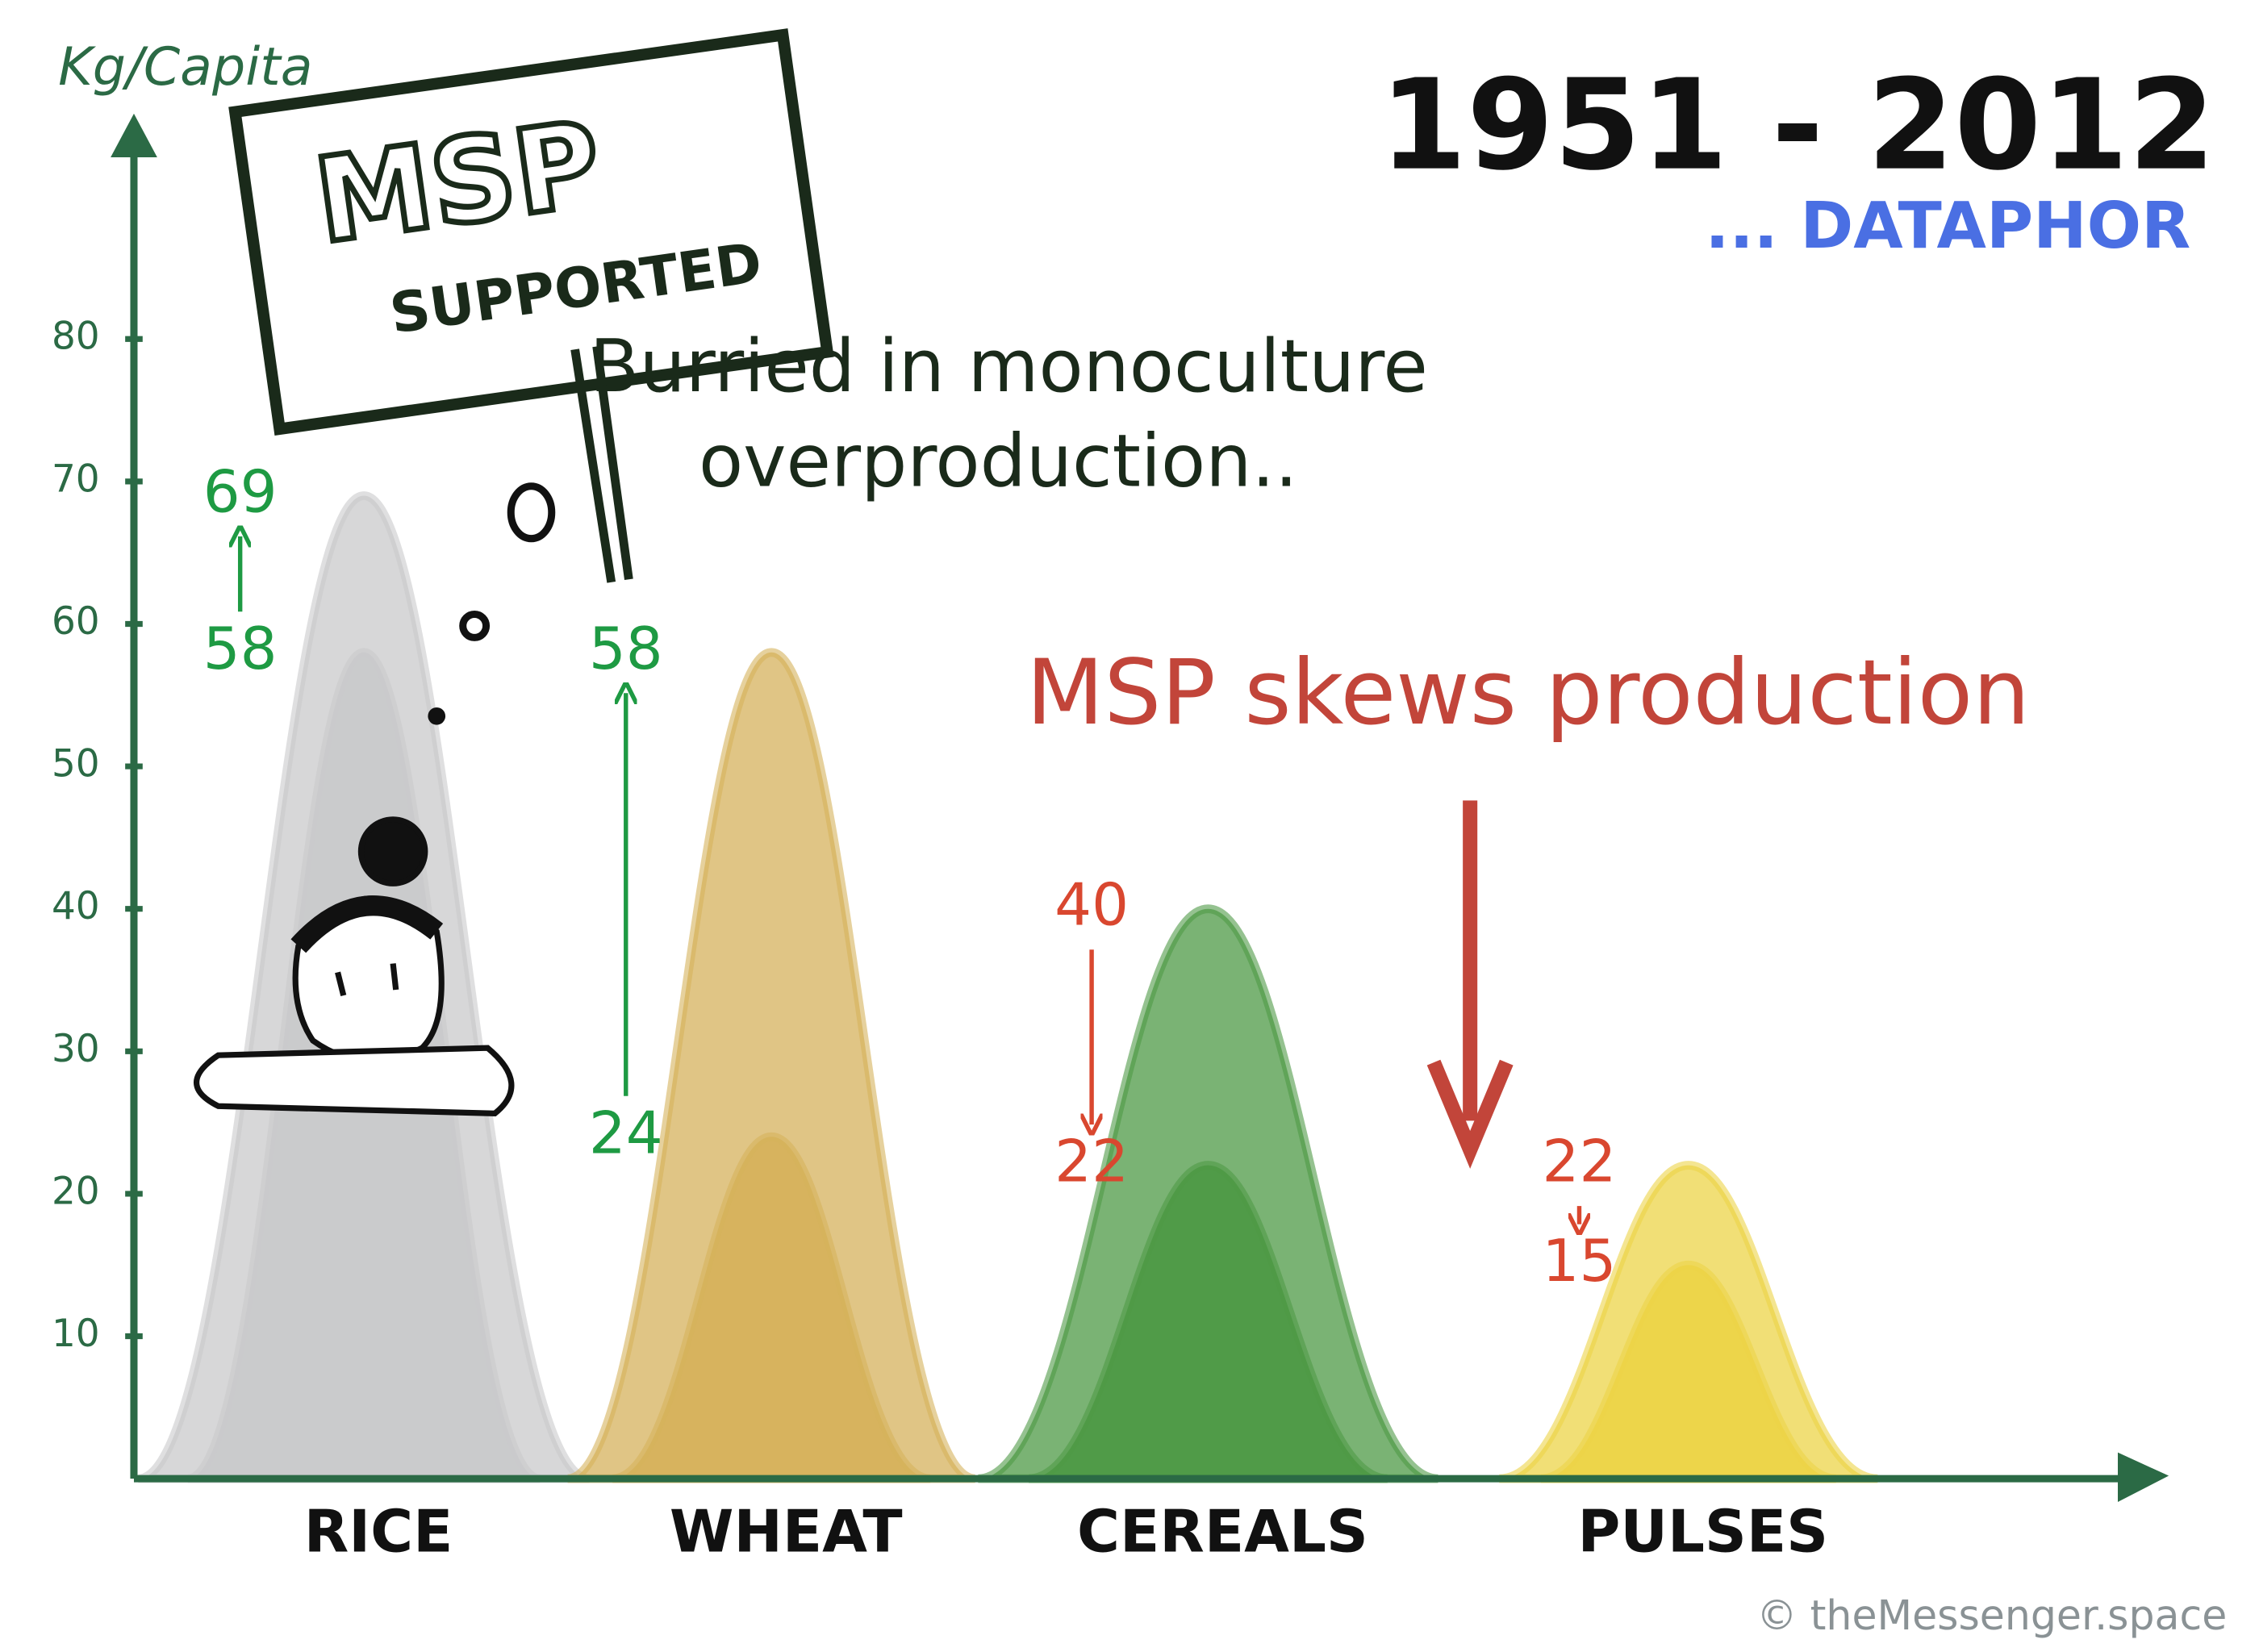  Describe the element at coordinates (355, 966) in the screenshot. I see `character` at that location.